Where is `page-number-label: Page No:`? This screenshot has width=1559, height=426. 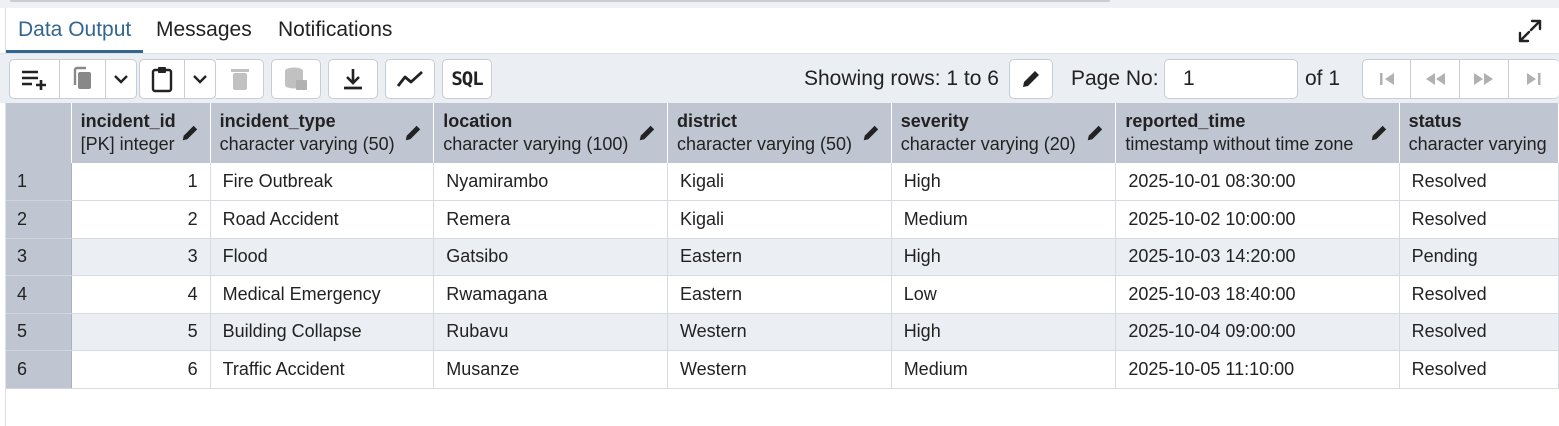
page-number-label: Page No: is located at coordinates (1115, 78).